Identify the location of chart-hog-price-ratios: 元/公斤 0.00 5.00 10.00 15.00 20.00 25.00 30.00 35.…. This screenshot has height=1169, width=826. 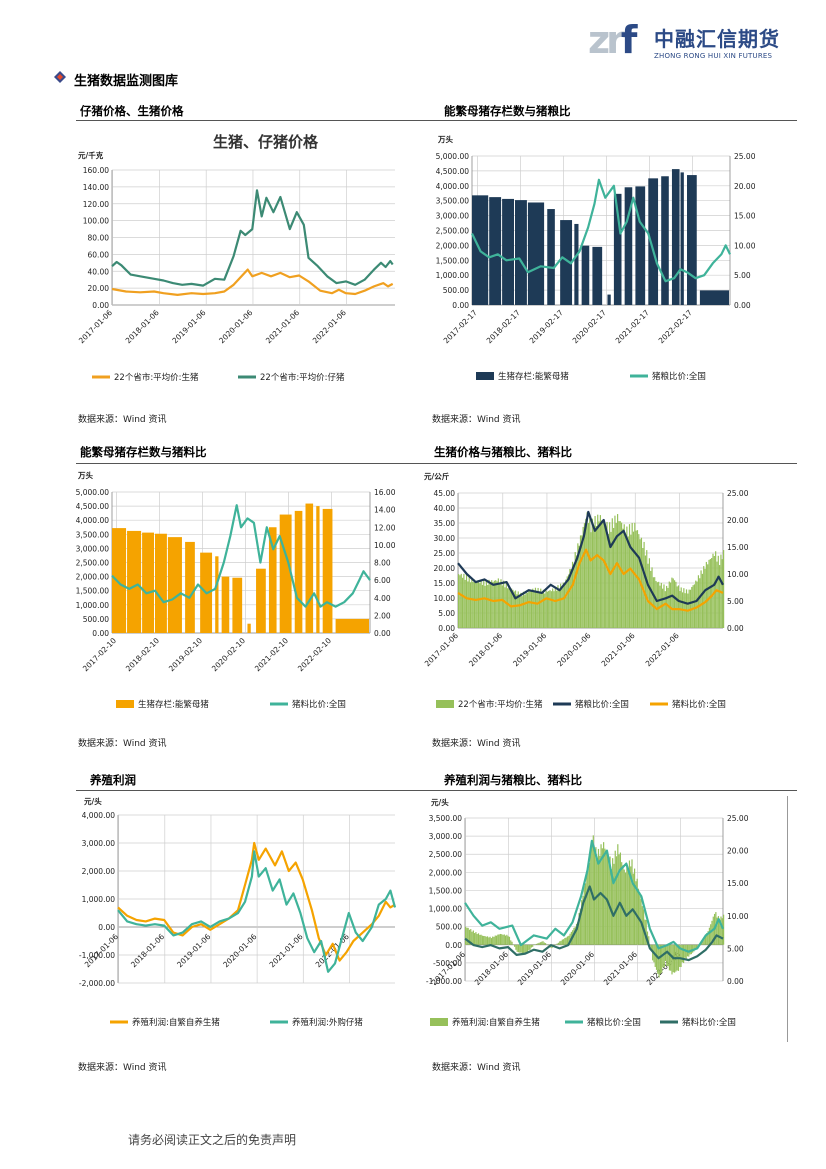
(605, 596).